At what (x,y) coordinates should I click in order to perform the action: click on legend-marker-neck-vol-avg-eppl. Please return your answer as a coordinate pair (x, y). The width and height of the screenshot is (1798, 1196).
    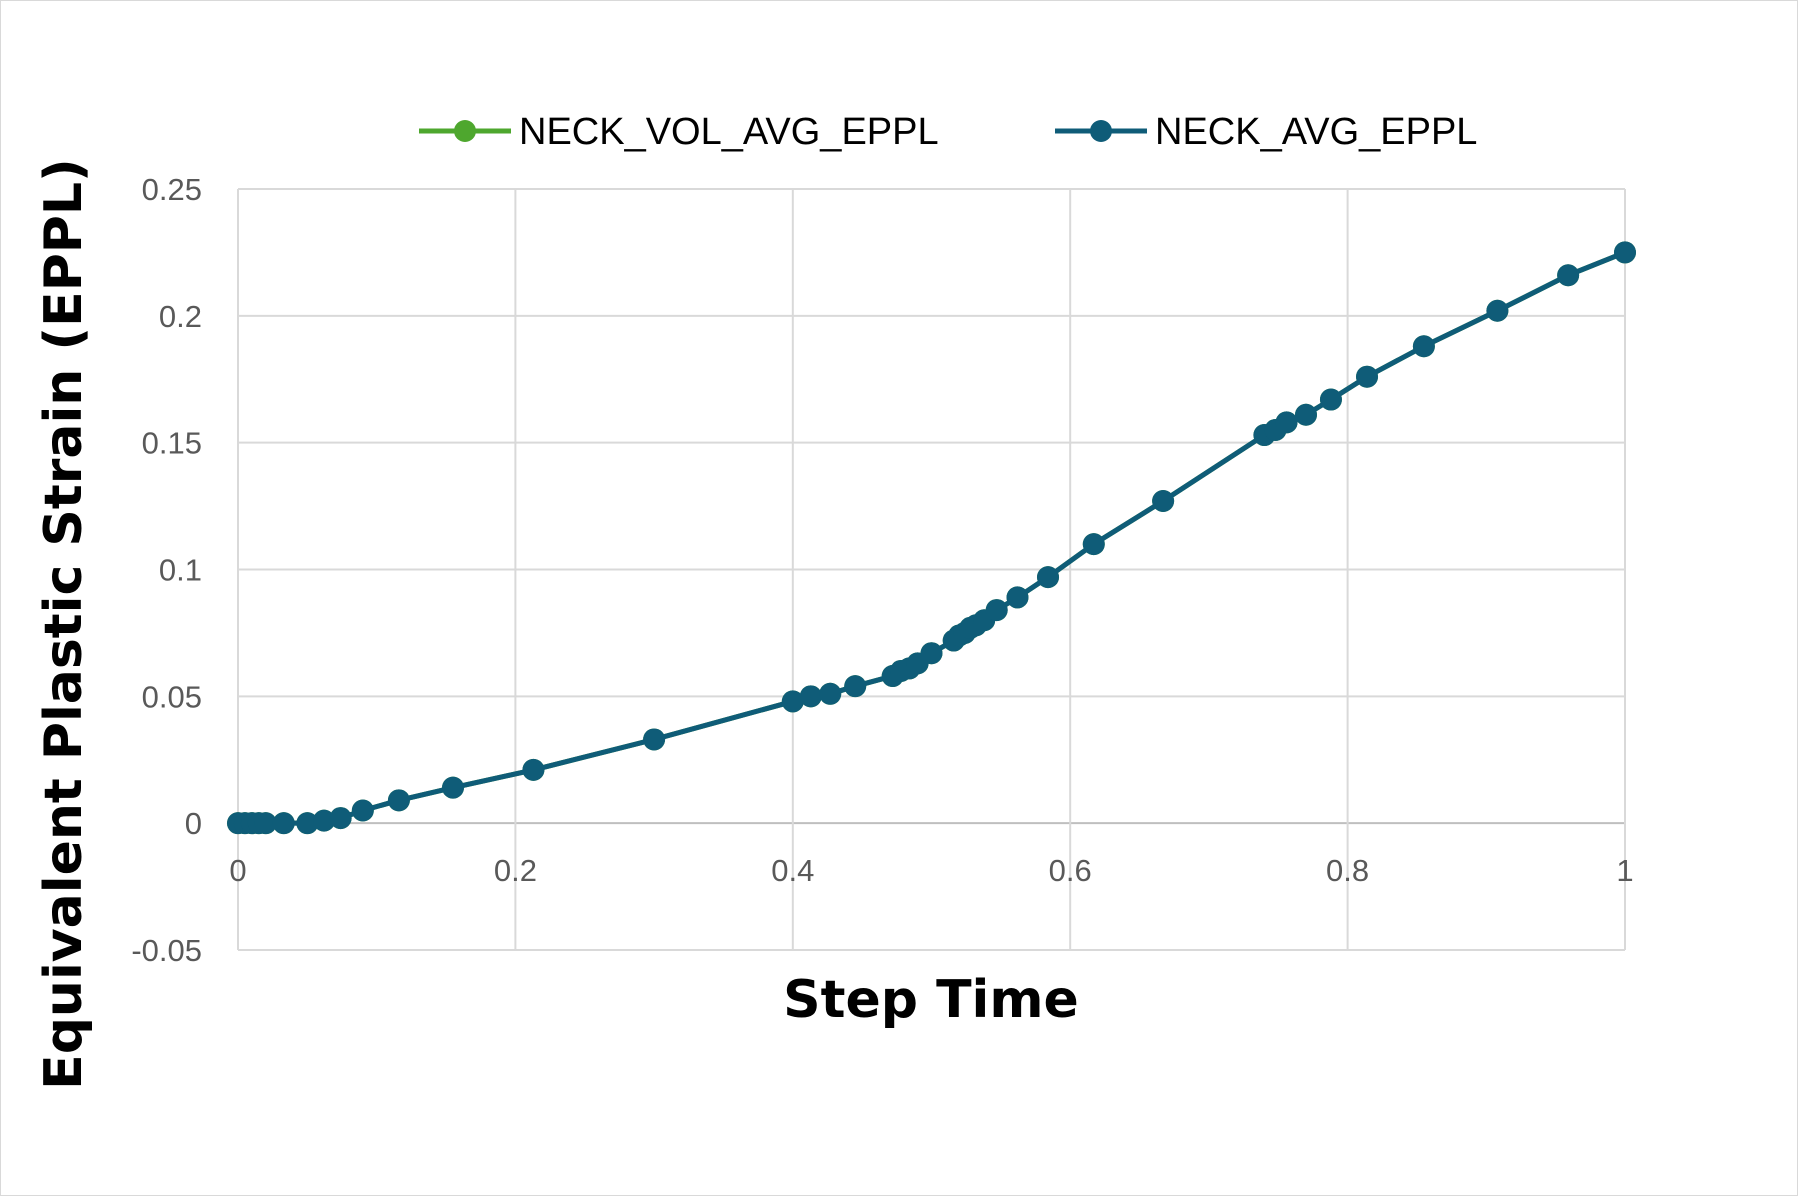
    Looking at the image, I should click on (465, 131).